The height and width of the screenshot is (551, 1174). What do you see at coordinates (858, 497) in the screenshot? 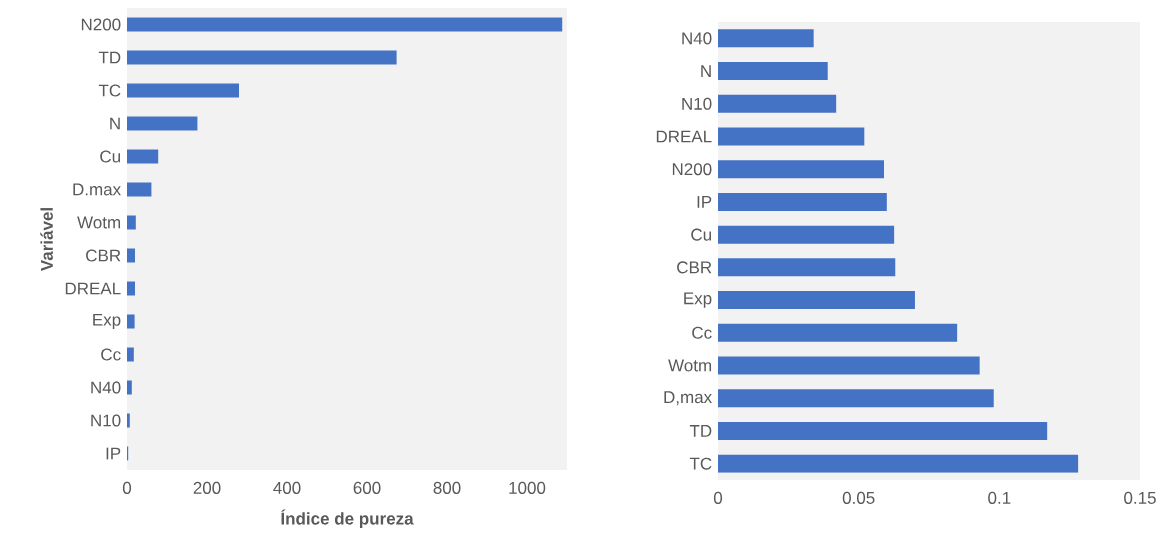
I see `x-tick-label: 0.05` at bounding box center [858, 497].